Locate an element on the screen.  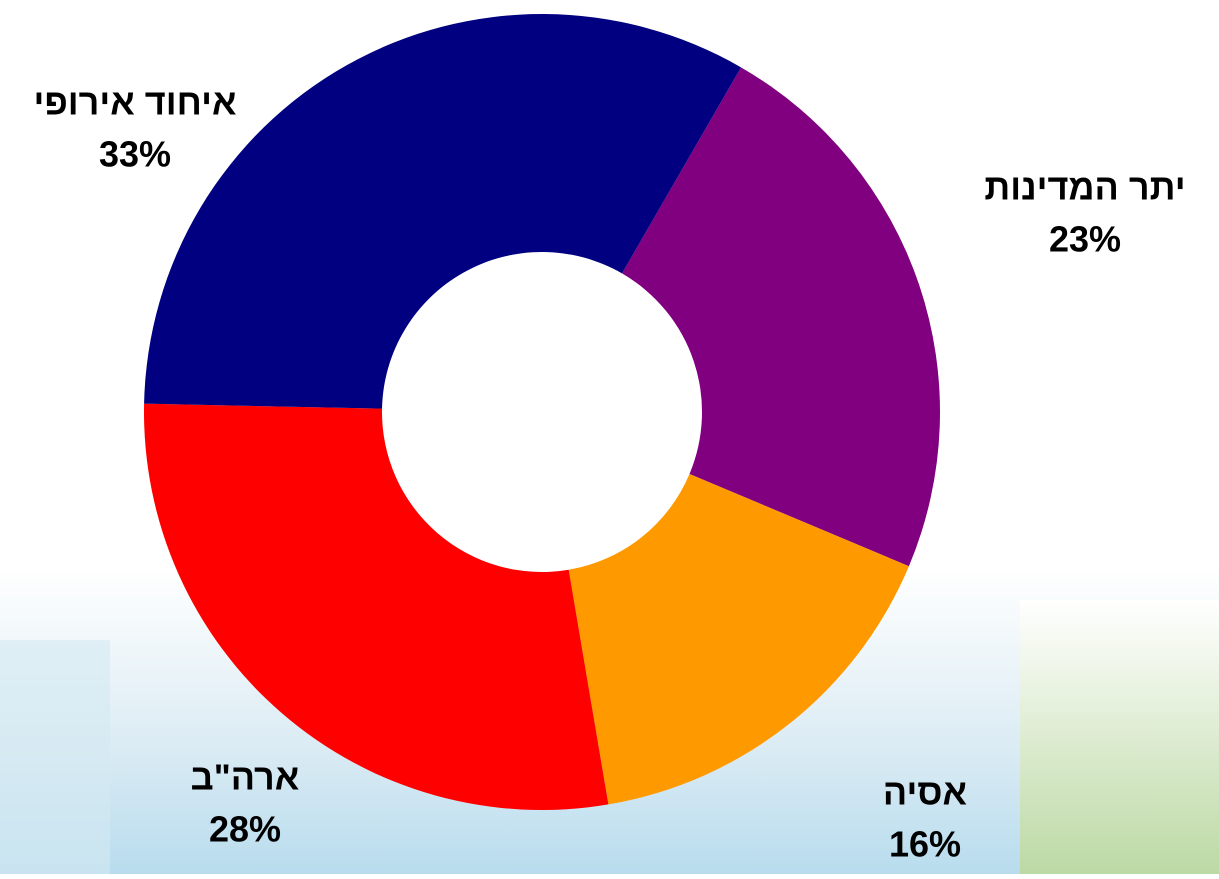
segment-label: יתר המדינות is located at coordinates (1084, 187).